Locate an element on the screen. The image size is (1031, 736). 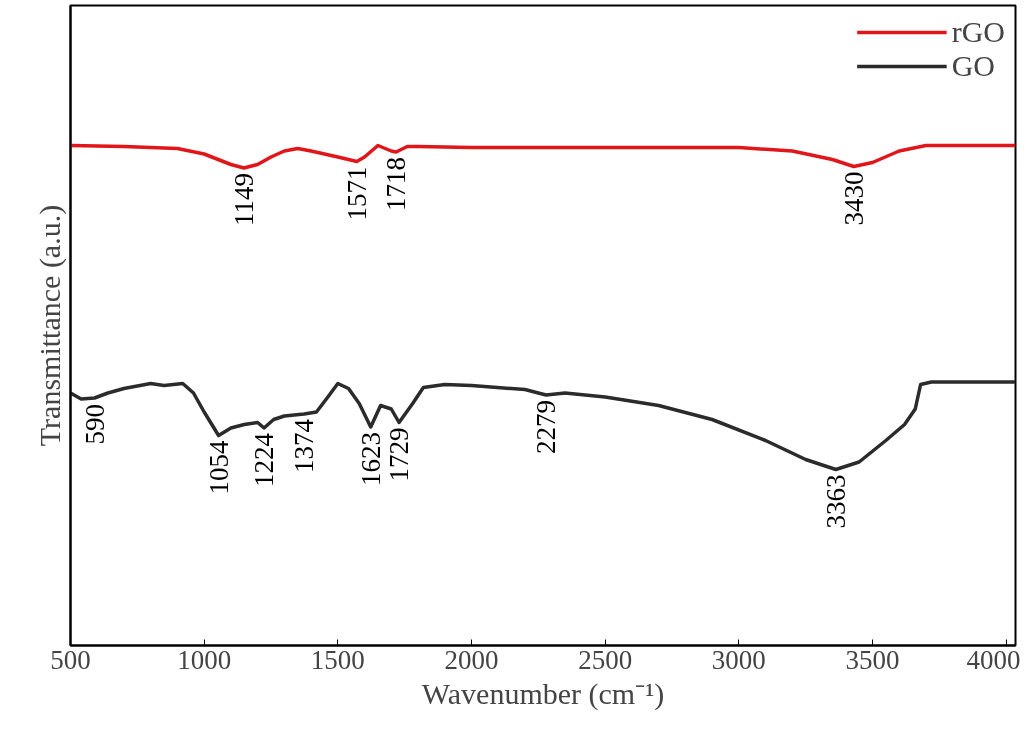
x-tick-label: 1500 is located at coordinates (337, 659).